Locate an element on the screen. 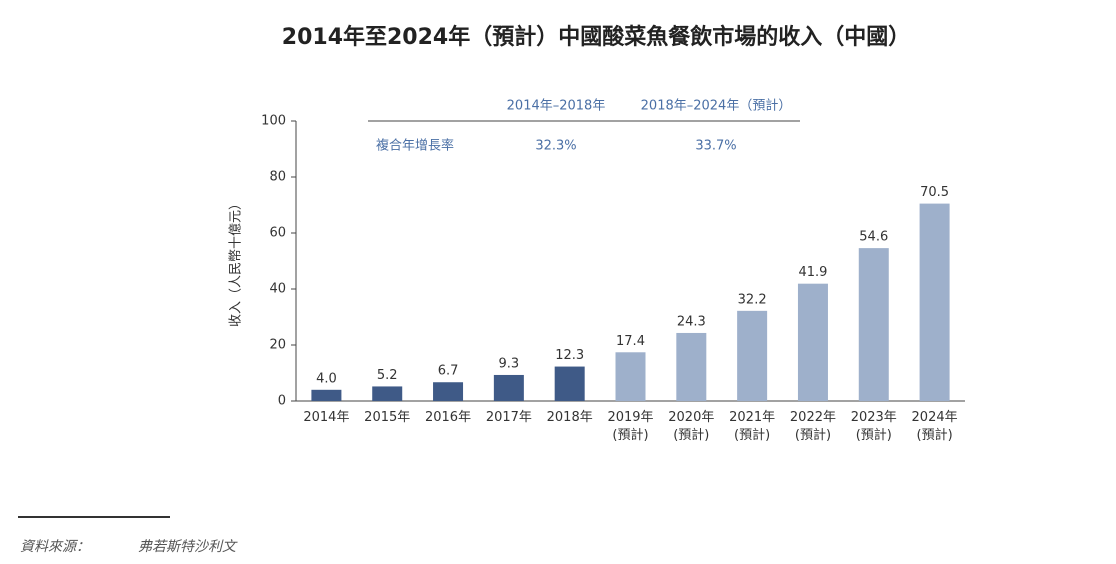 The image size is (1116, 564). y-tick-label: 20 is located at coordinates (277, 345).